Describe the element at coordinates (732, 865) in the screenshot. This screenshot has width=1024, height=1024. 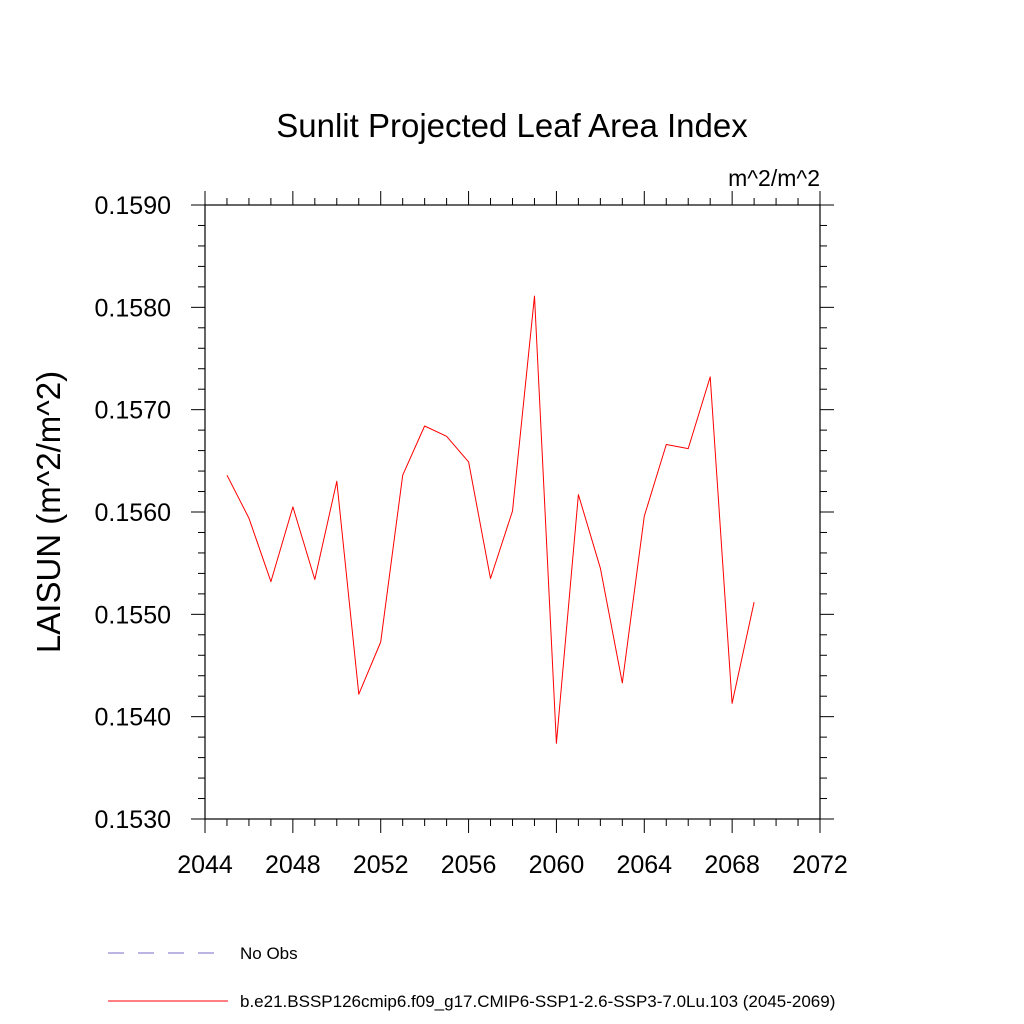
I see `x-tick-label: 2068` at that location.